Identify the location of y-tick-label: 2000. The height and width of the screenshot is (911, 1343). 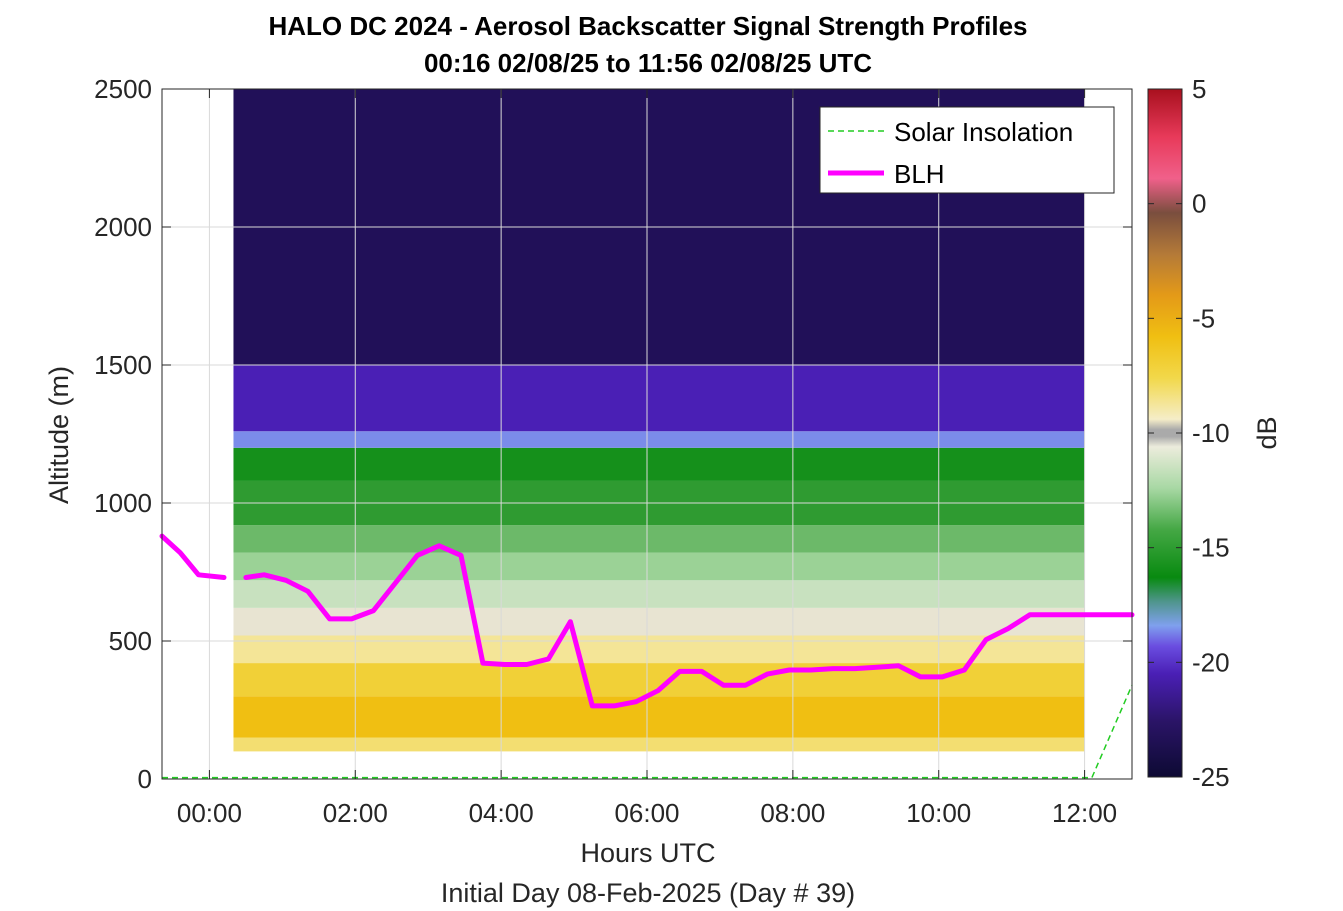
(123, 227).